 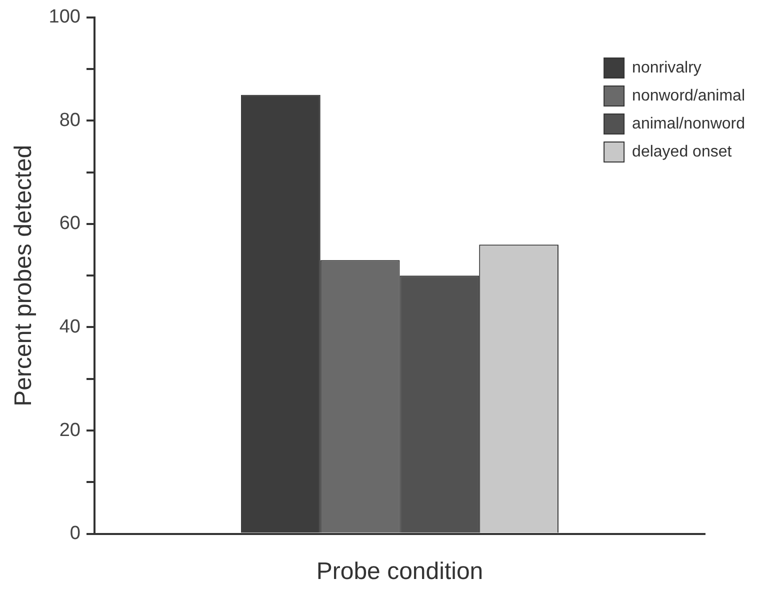 I want to click on legend-label: animal/nonword, so click(x=688, y=123).